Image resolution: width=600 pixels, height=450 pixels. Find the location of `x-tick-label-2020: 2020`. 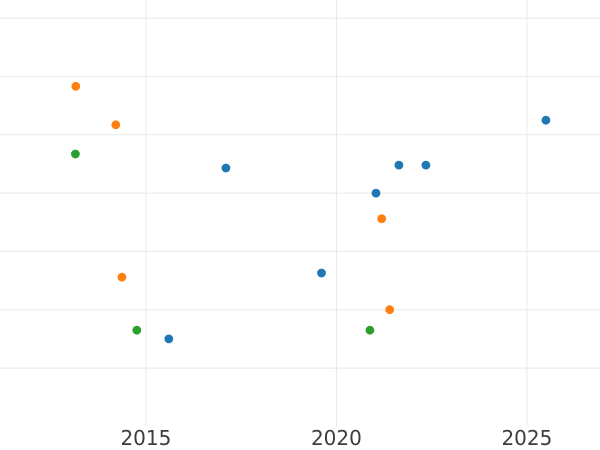

x-tick-label-2020: 2020 is located at coordinates (336, 438).